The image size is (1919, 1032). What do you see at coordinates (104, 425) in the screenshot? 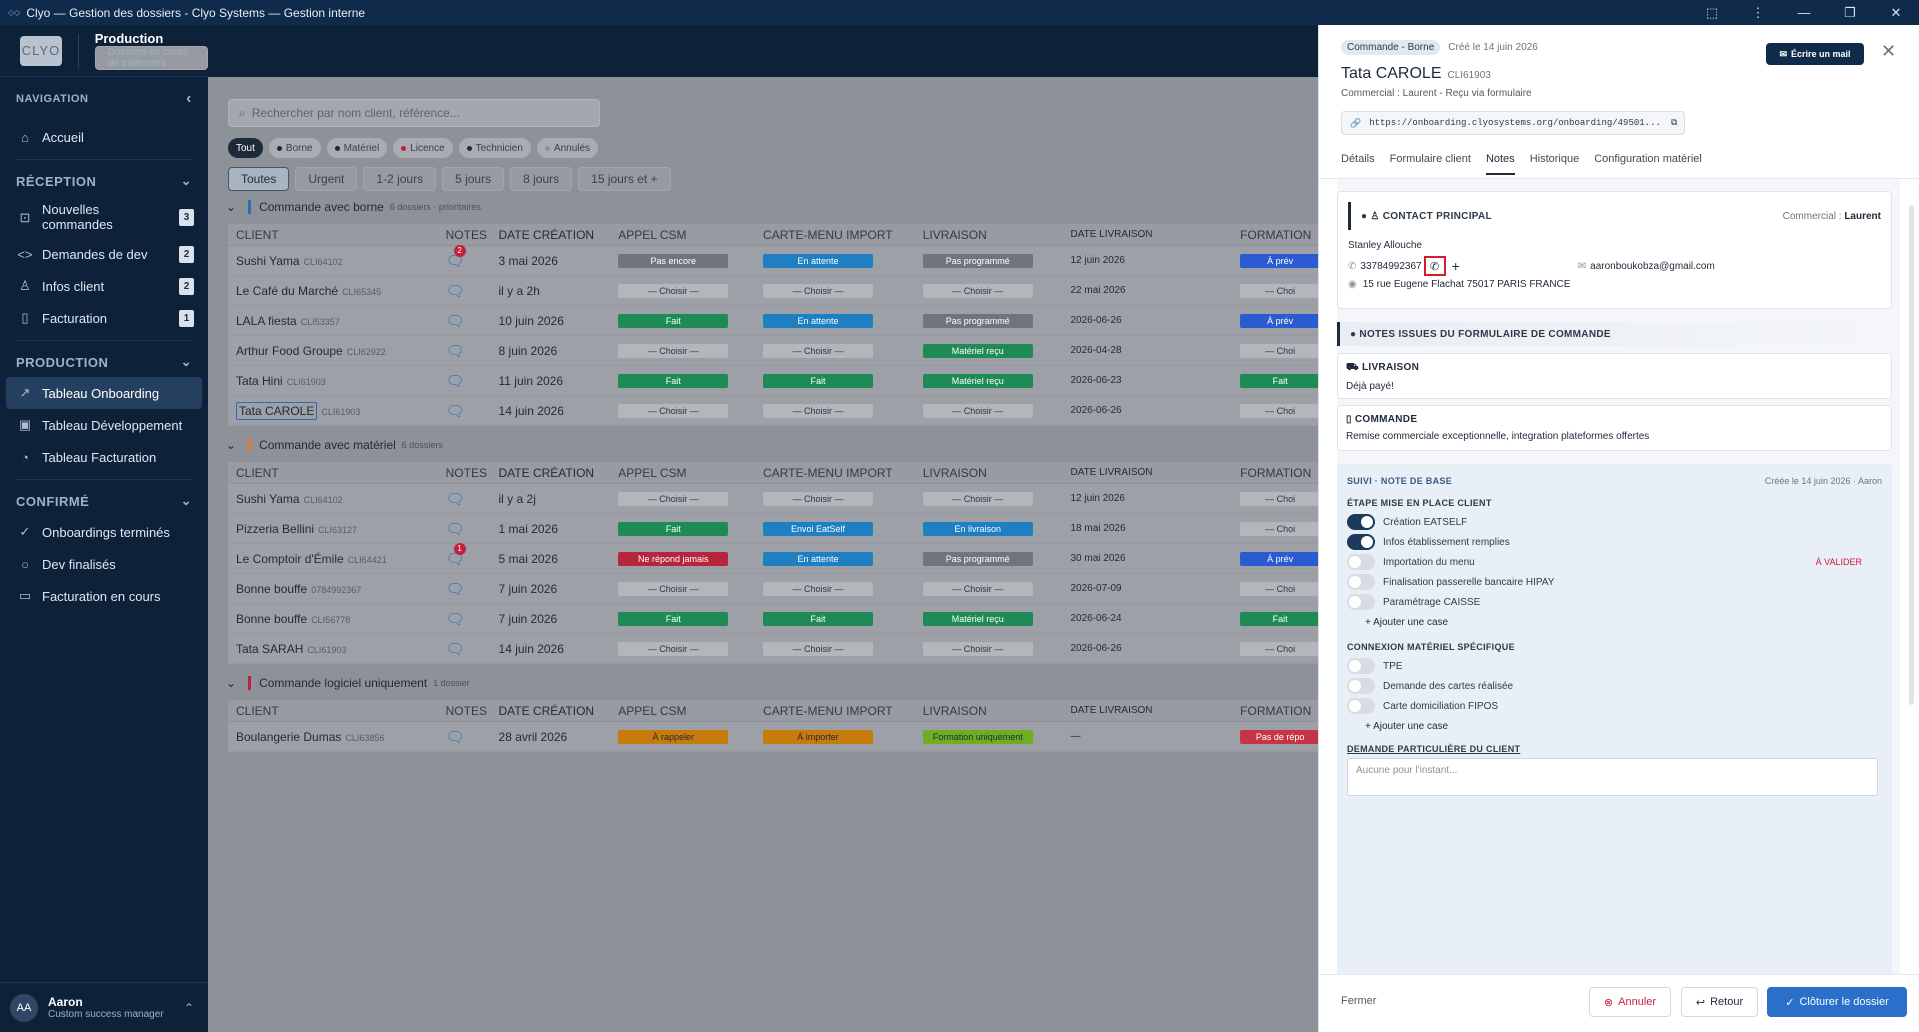
I see `sidebar-item-tableau-developpement: ▣ Tableau Développement` at bounding box center [104, 425].